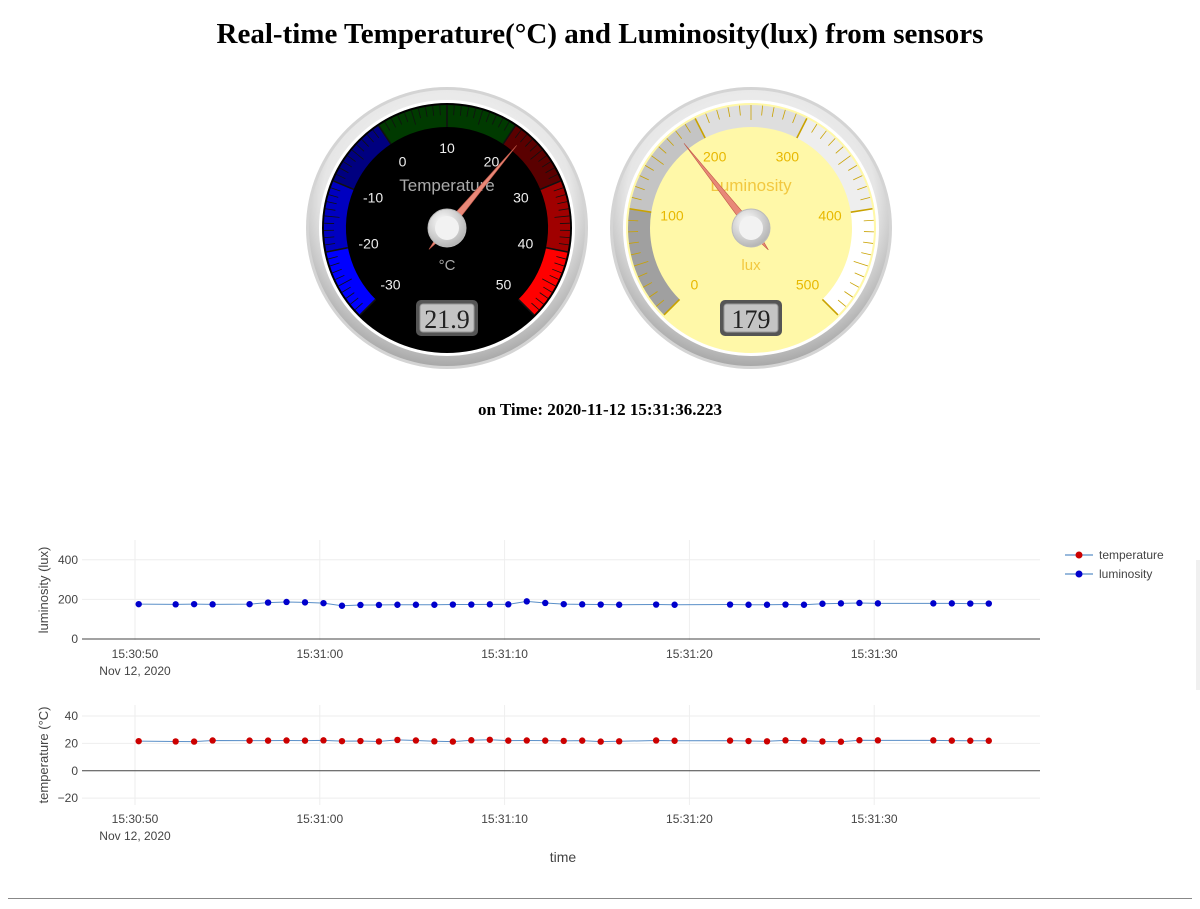 The image size is (1200, 909). Describe the element at coordinates (509, 135) in the screenshot. I see `temperature-major-tick` at that location.